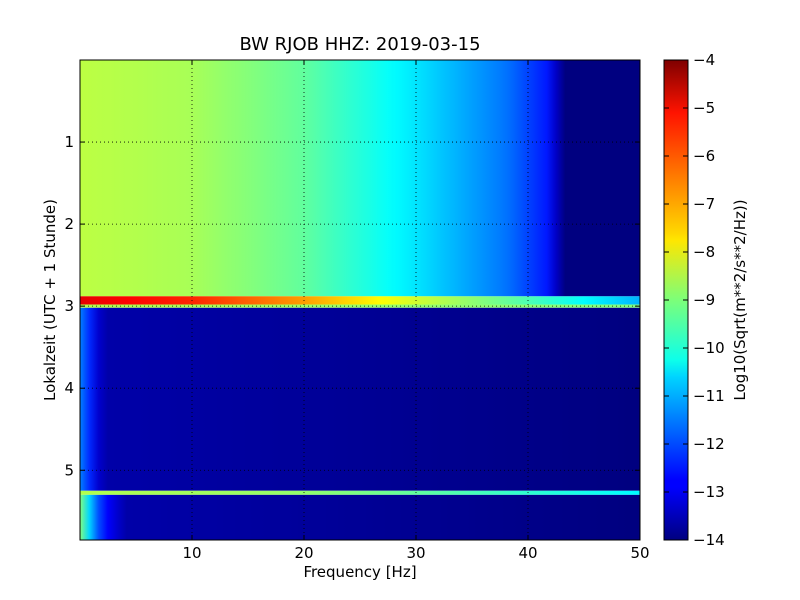 This screenshot has width=800, height=600. What do you see at coordinates (303, 553) in the screenshot?
I see `x-tick-label: 20` at bounding box center [303, 553].